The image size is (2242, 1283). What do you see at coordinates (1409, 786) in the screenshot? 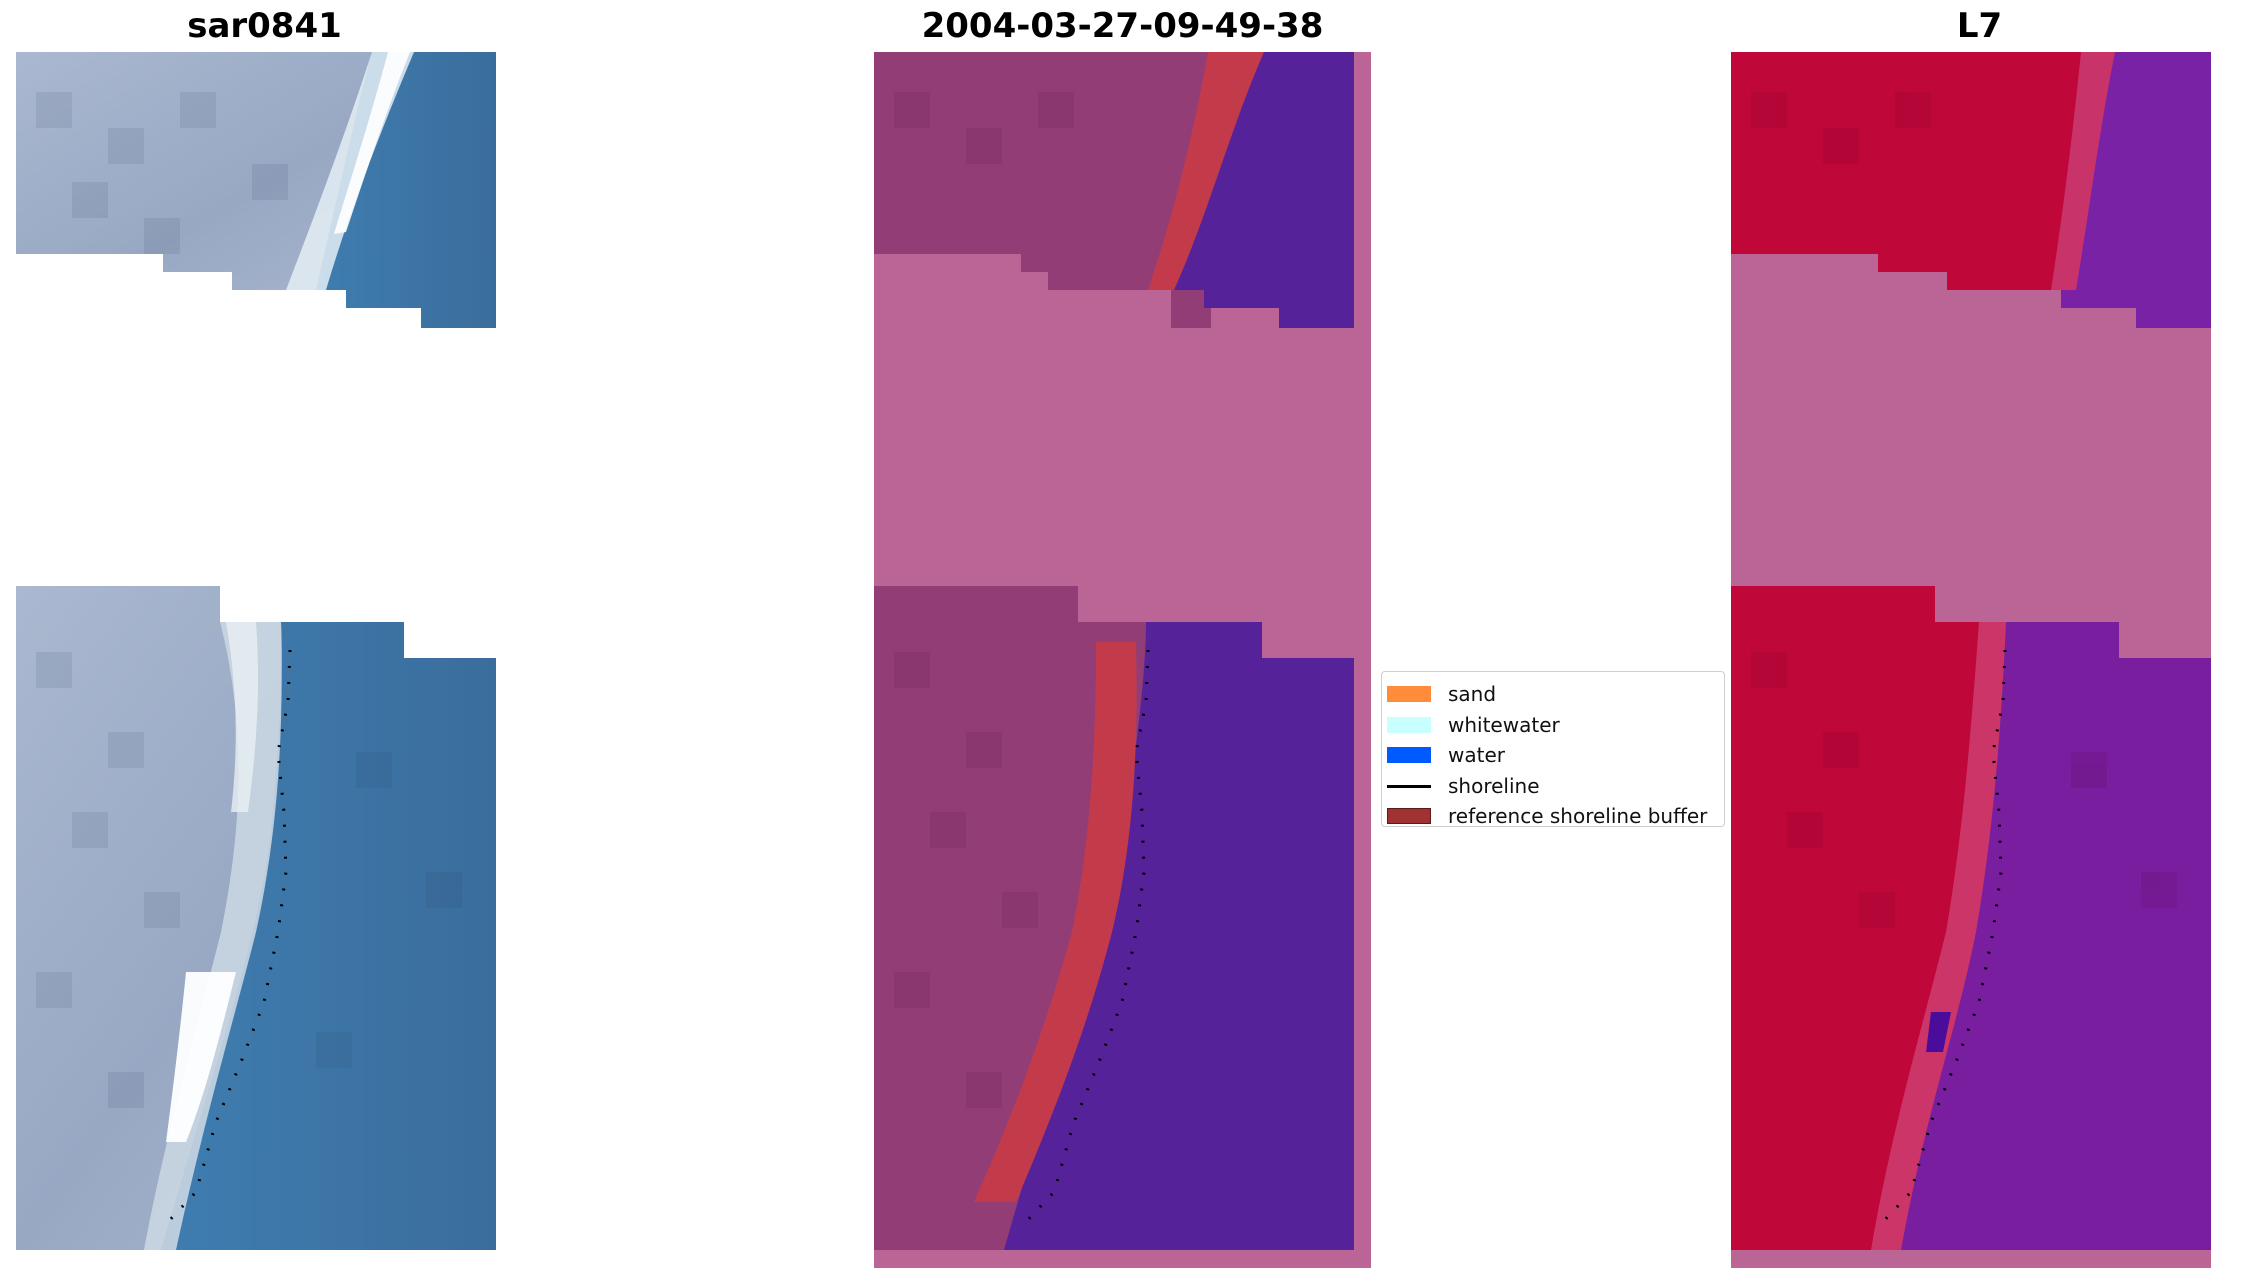
I see `shoreline-line-icon` at bounding box center [1409, 786].